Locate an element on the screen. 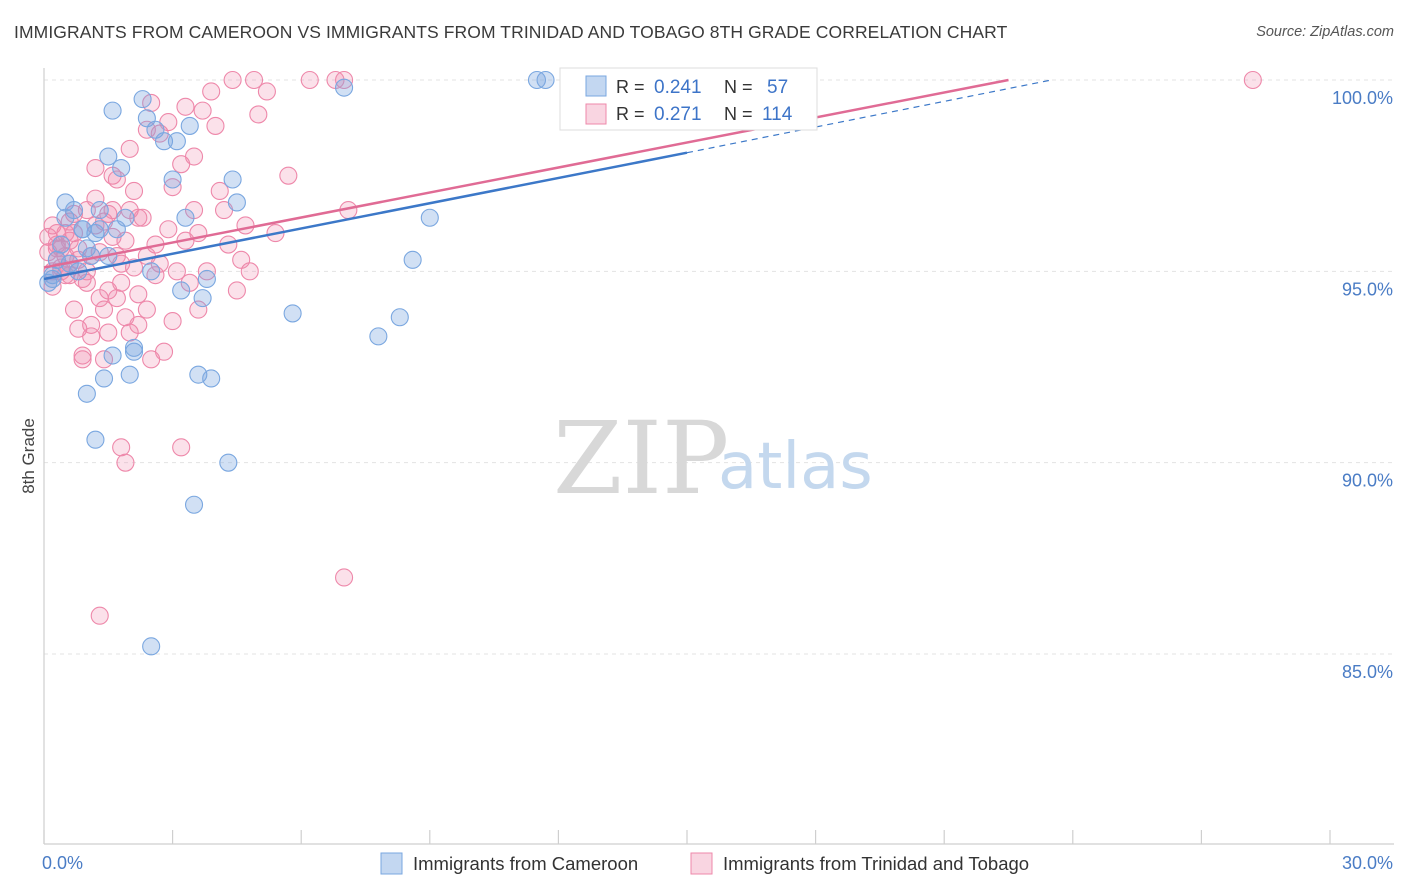 Image resolution: width=1406 pixels, height=892 pixels. legend-r-value-cameroon: 0.241 is located at coordinates (678, 87).